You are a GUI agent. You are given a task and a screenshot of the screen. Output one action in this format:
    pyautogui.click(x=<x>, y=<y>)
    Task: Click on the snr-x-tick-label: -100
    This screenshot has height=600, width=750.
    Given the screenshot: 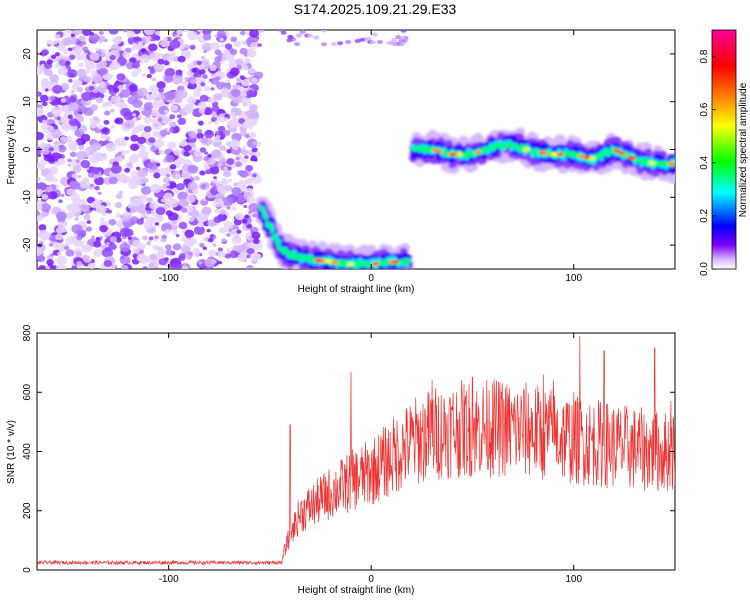 What is the action you would take?
    pyautogui.click(x=169, y=579)
    